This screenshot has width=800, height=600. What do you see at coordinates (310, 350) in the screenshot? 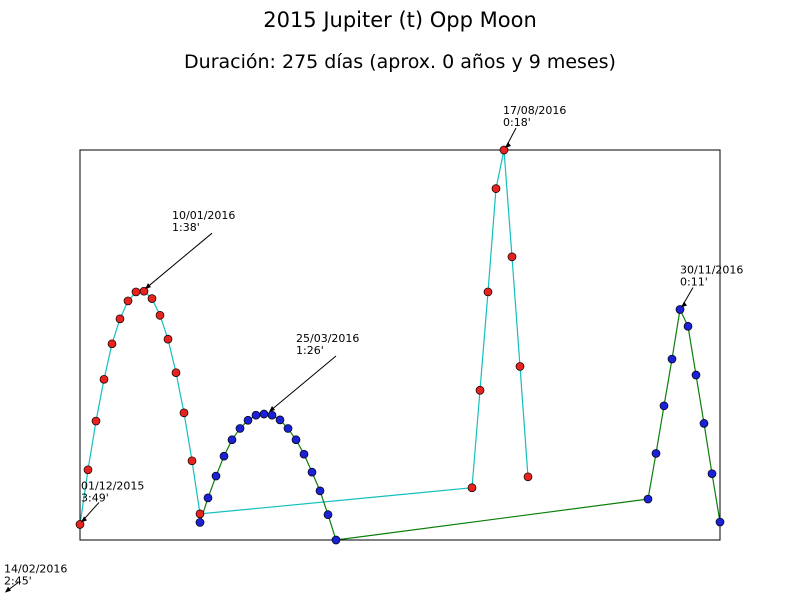
I see `annotation-value-3: 1:26'` at bounding box center [310, 350].